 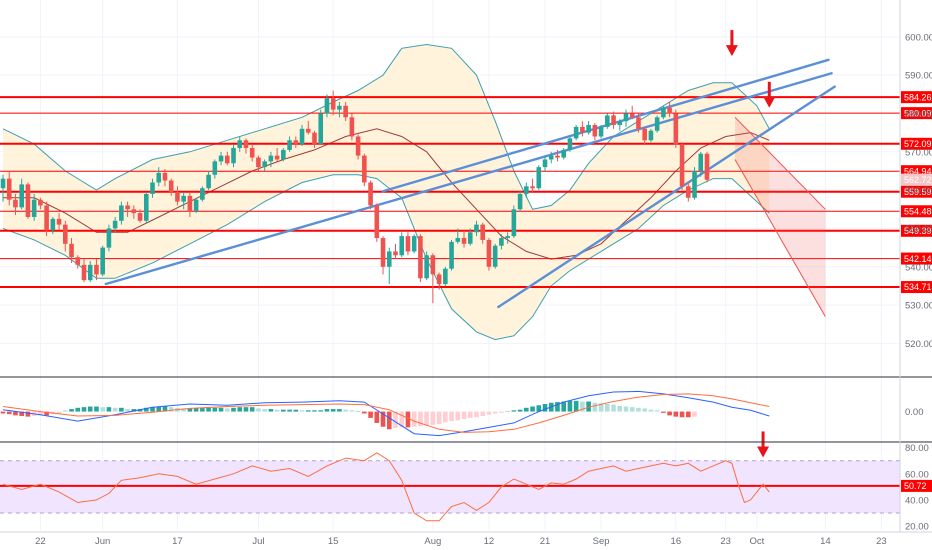 I want to click on projection-channel-lower, so click(x=780, y=238).